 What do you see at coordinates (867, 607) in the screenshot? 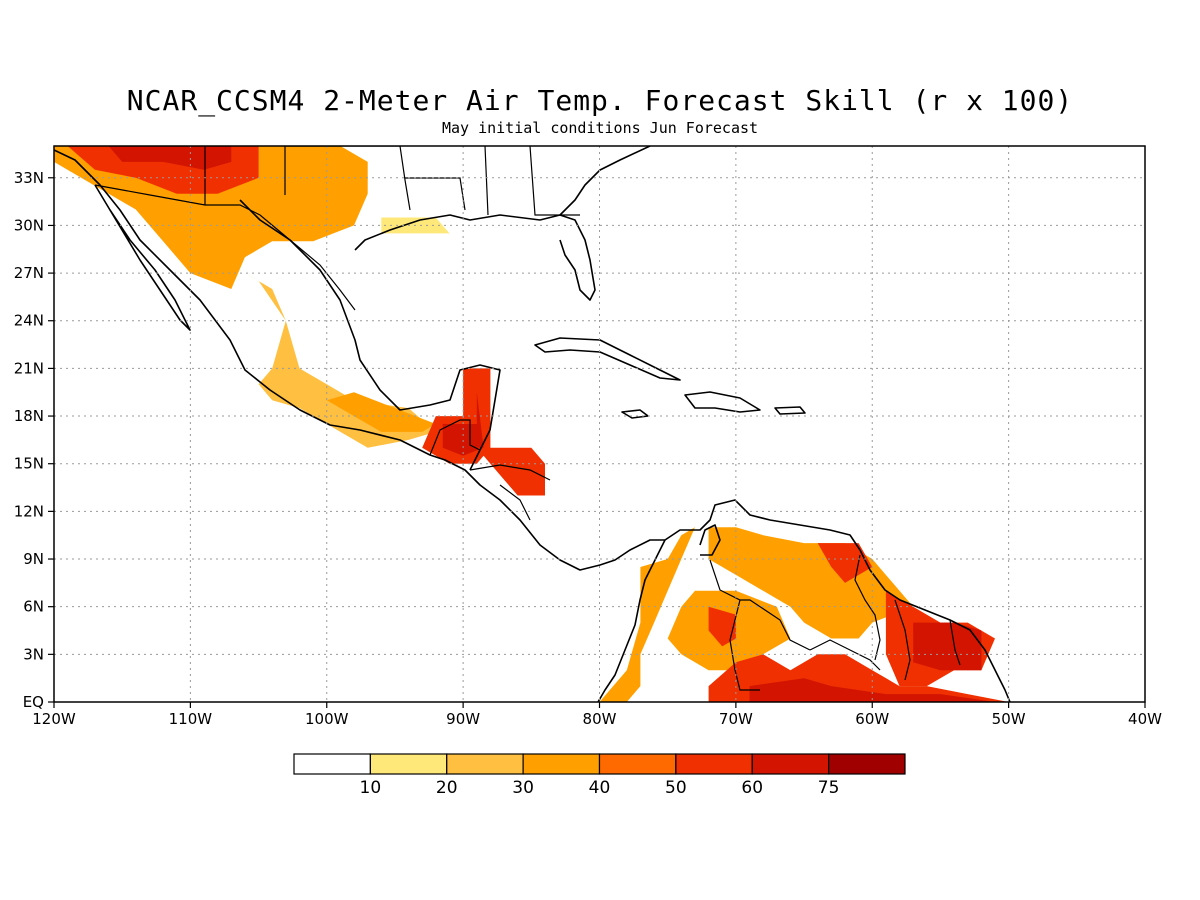
I see `venezuela-guyana-border` at bounding box center [867, 607].